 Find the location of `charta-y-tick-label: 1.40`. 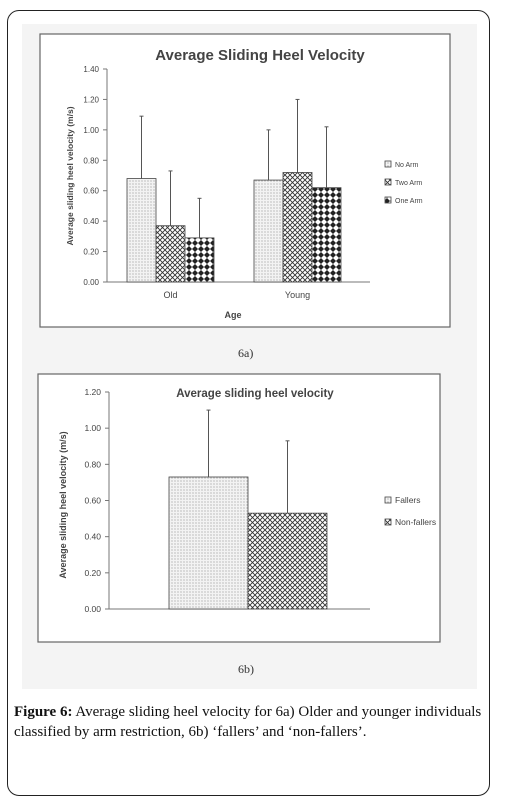

charta-y-tick-label: 1.40 is located at coordinates (91, 69).